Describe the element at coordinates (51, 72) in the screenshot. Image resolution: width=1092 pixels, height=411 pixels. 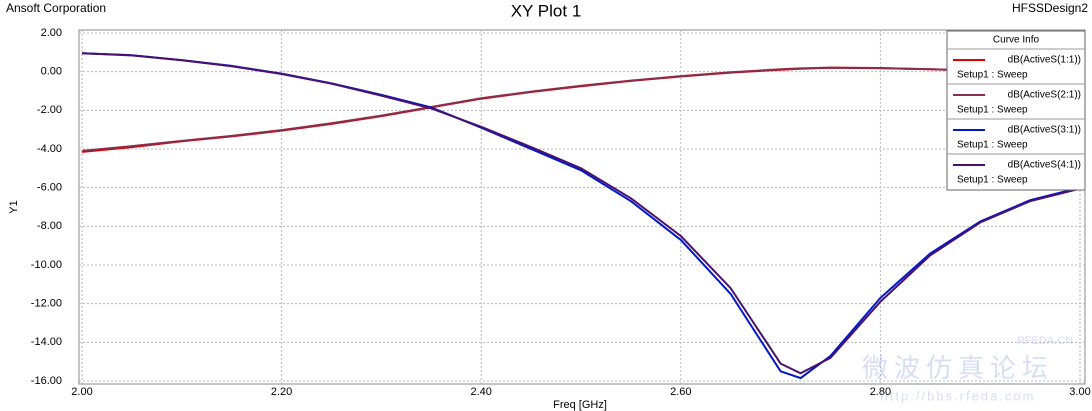
I see `y-tick-label: 0.00` at that location.